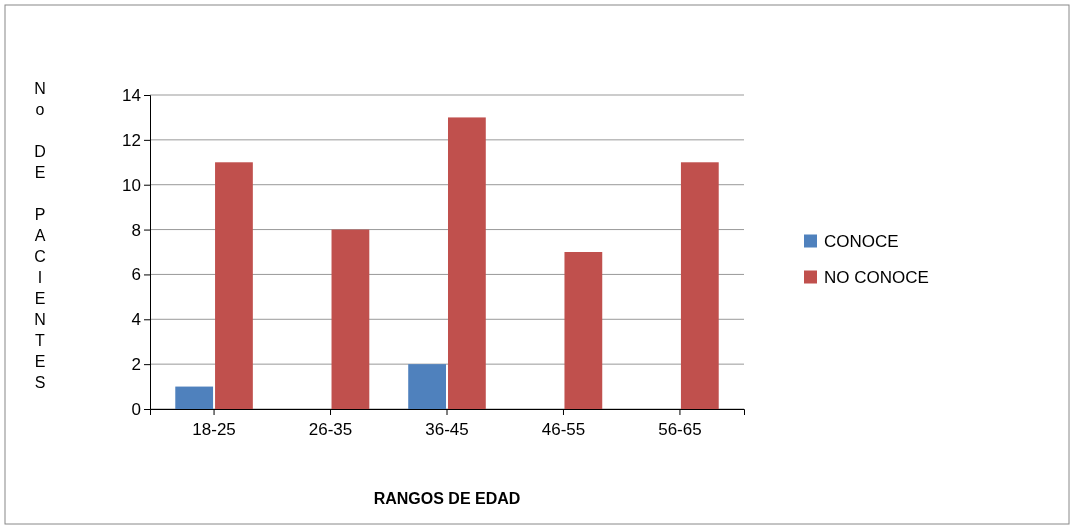  What do you see at coordinates (861, 241) in the screenshot?
I see `legend-label: CONOCE` at bounding box center [861, 241].